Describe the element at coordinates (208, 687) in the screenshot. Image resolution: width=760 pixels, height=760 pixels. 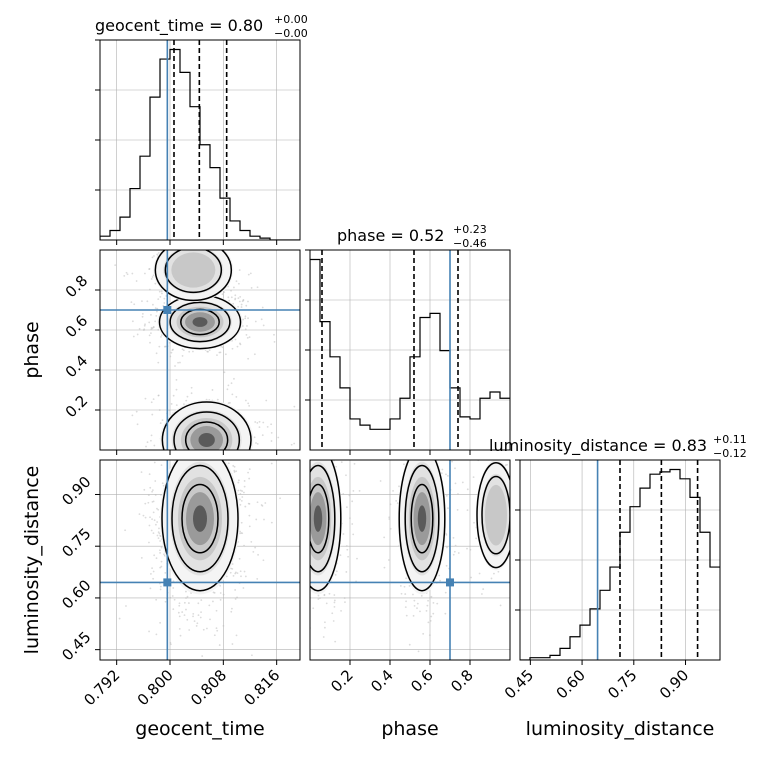
I see `x-tick-label: 0.808` at that location.